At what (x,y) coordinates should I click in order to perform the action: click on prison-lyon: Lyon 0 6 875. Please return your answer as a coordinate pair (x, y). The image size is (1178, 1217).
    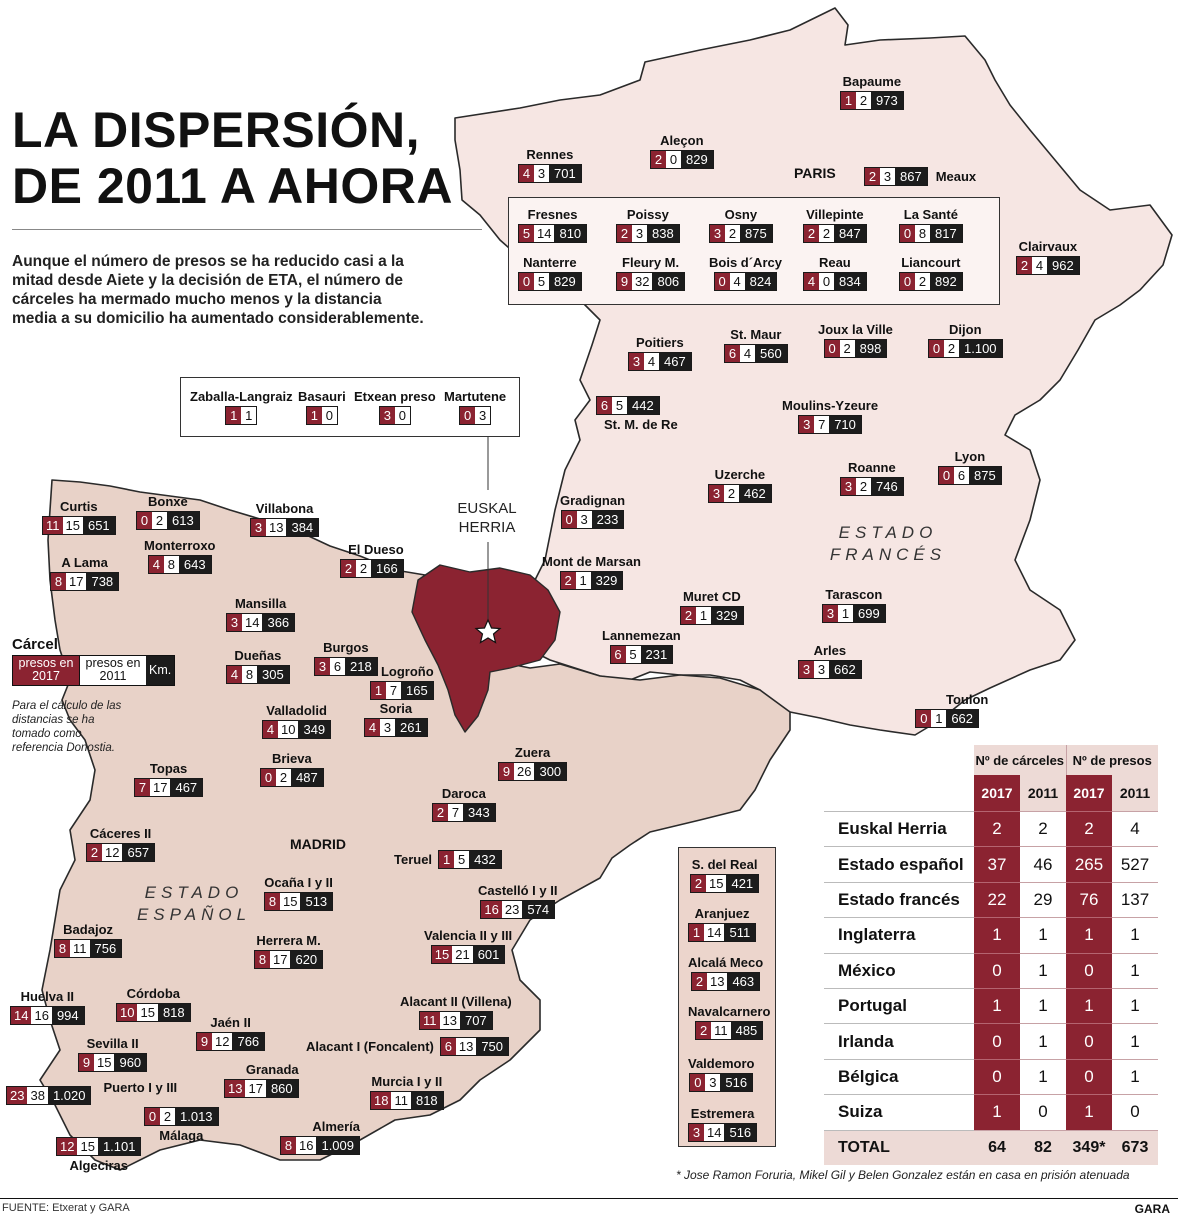
    Looking at the image, I should click on (970, 467).